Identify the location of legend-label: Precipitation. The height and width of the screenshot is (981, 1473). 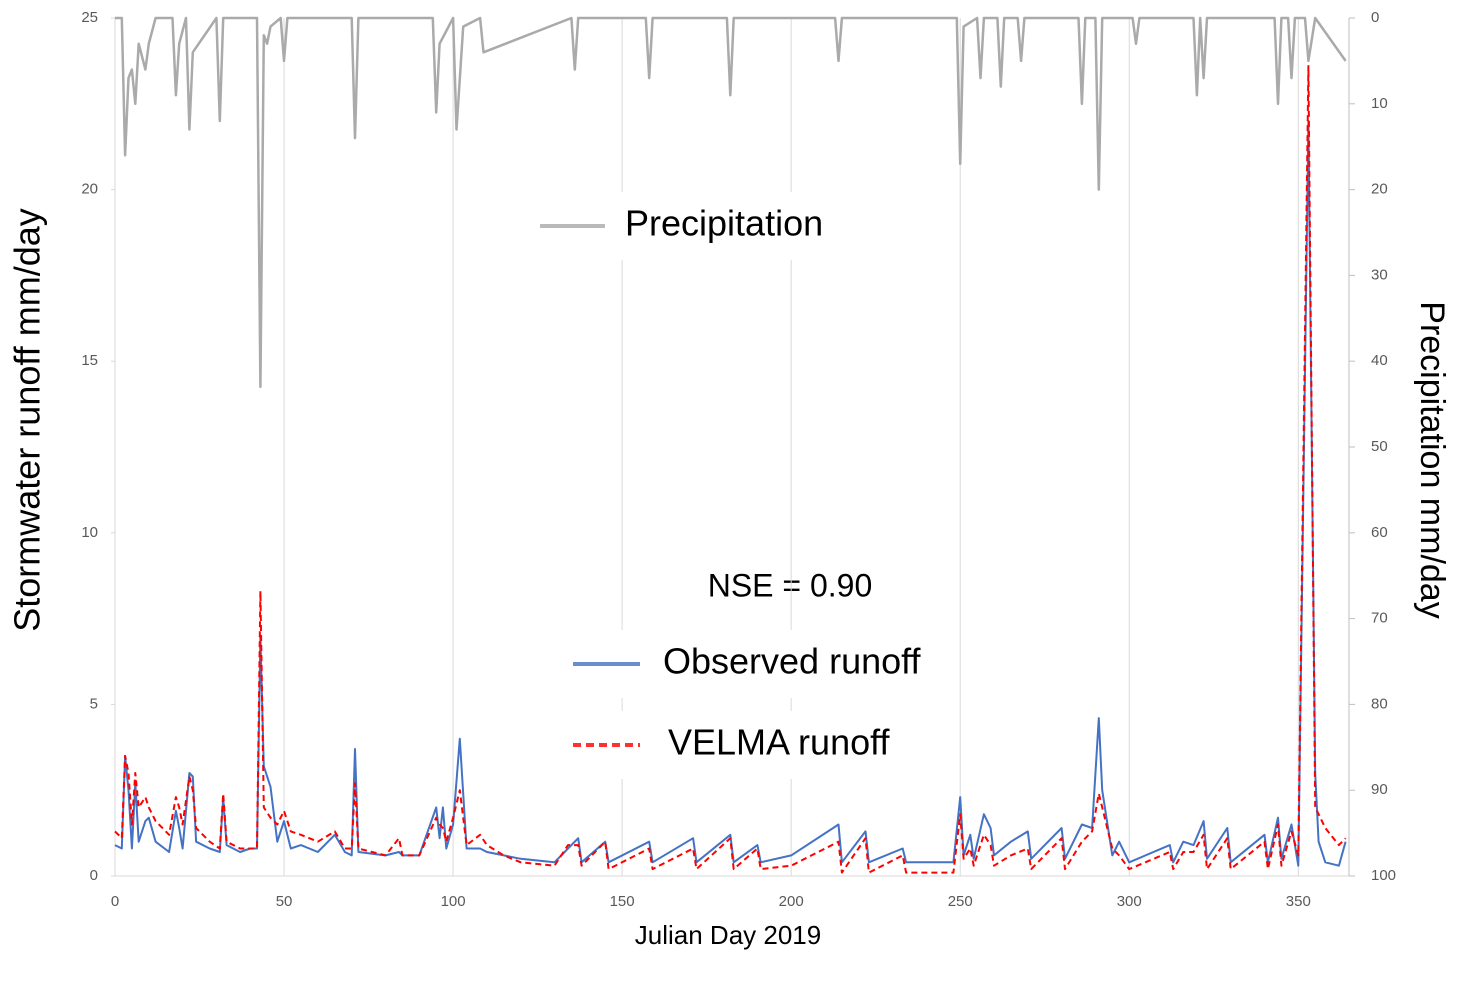
(724, 223).